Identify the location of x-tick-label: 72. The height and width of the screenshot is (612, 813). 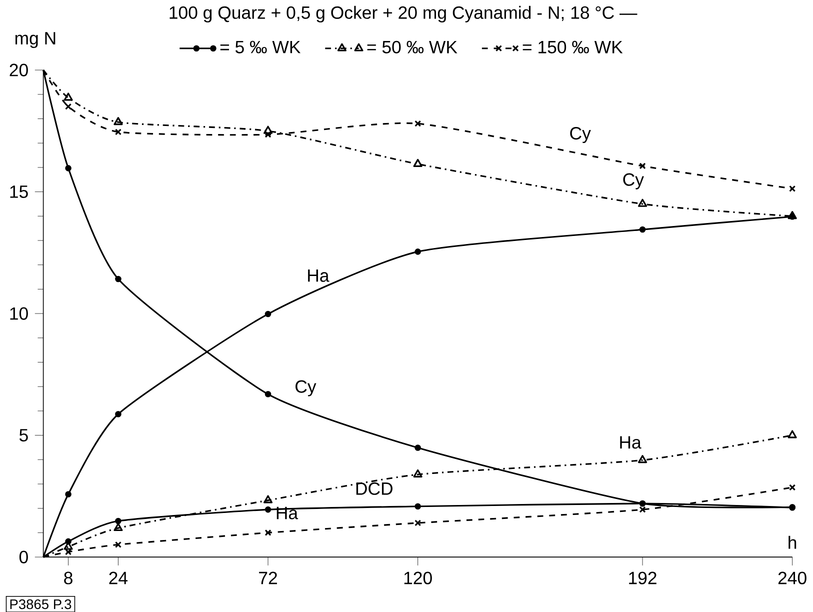
(268, 578).